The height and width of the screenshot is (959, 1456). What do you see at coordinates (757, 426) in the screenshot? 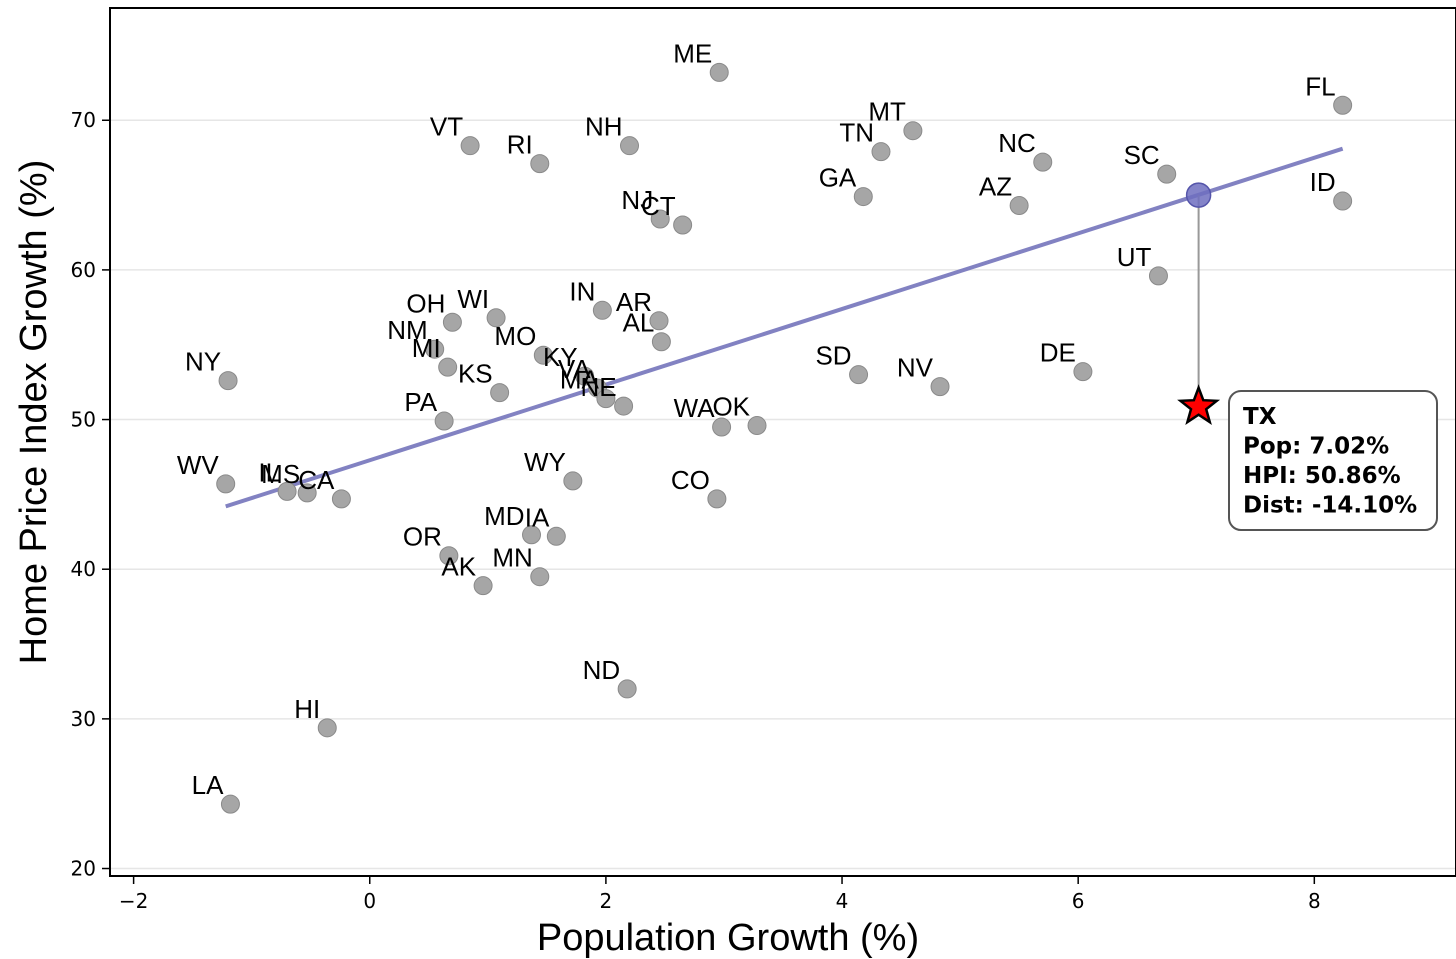
I see `point-ok` at bounding box center [757, 426].